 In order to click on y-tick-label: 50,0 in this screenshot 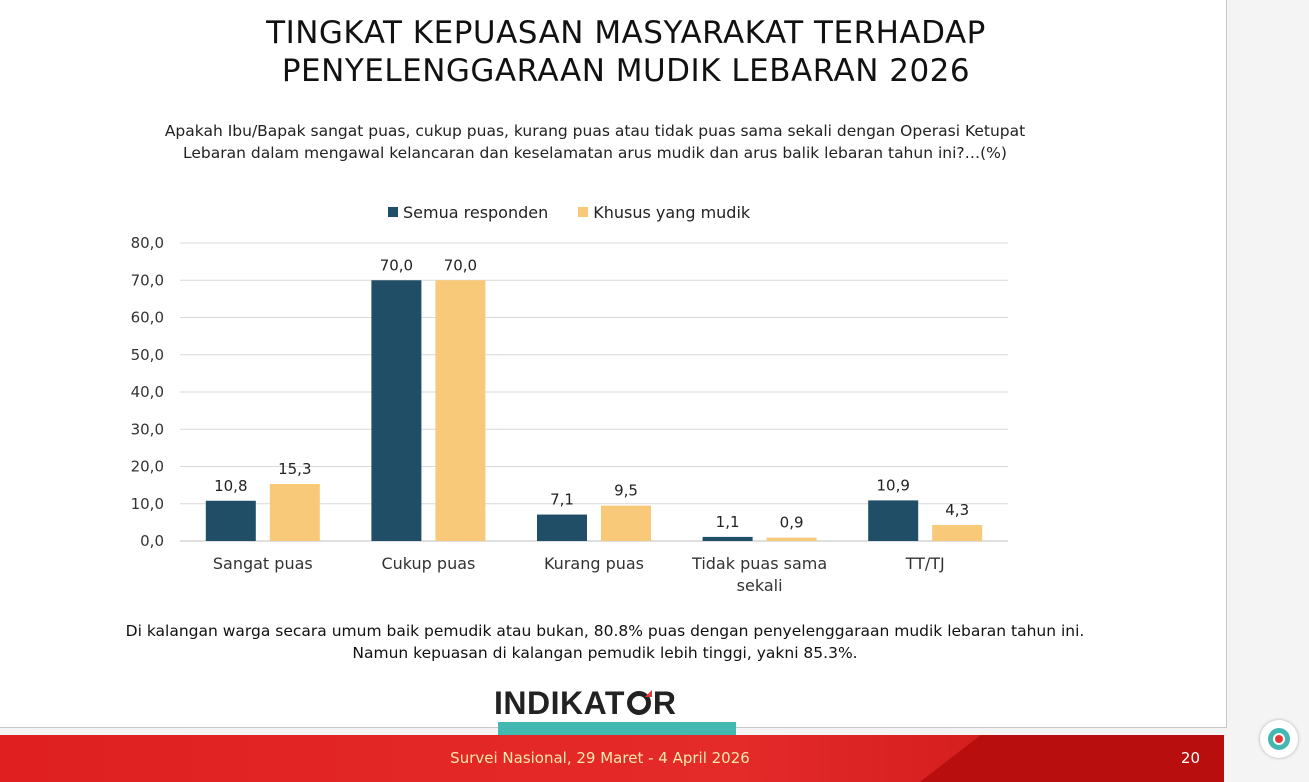, I will do `click(147, 355)`.